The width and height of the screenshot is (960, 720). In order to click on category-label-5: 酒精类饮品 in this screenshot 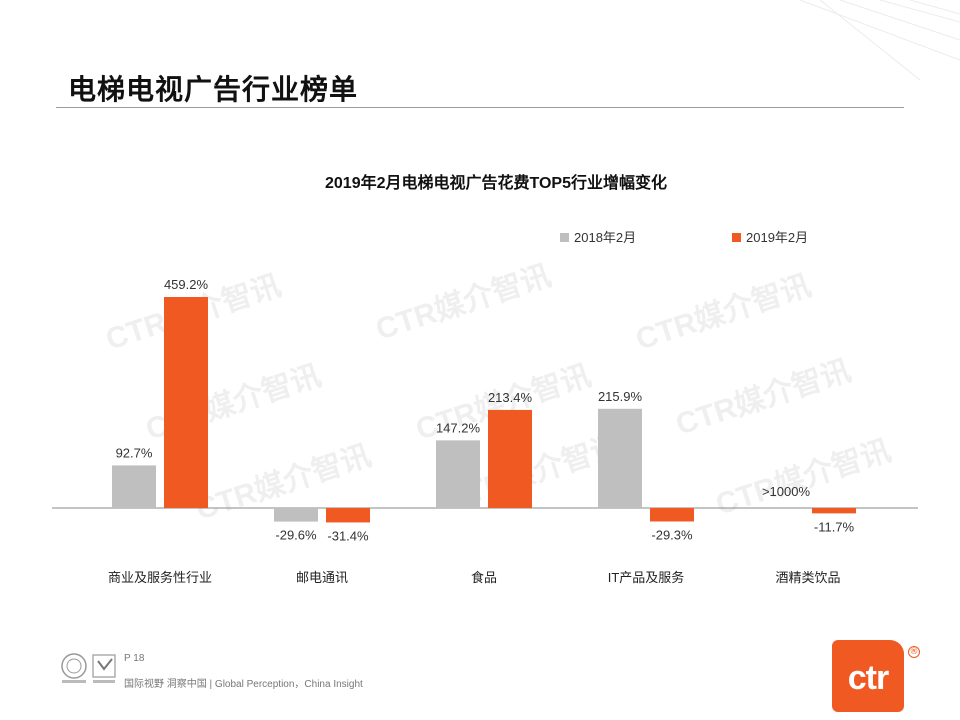, I will do `click(807, 577)`.